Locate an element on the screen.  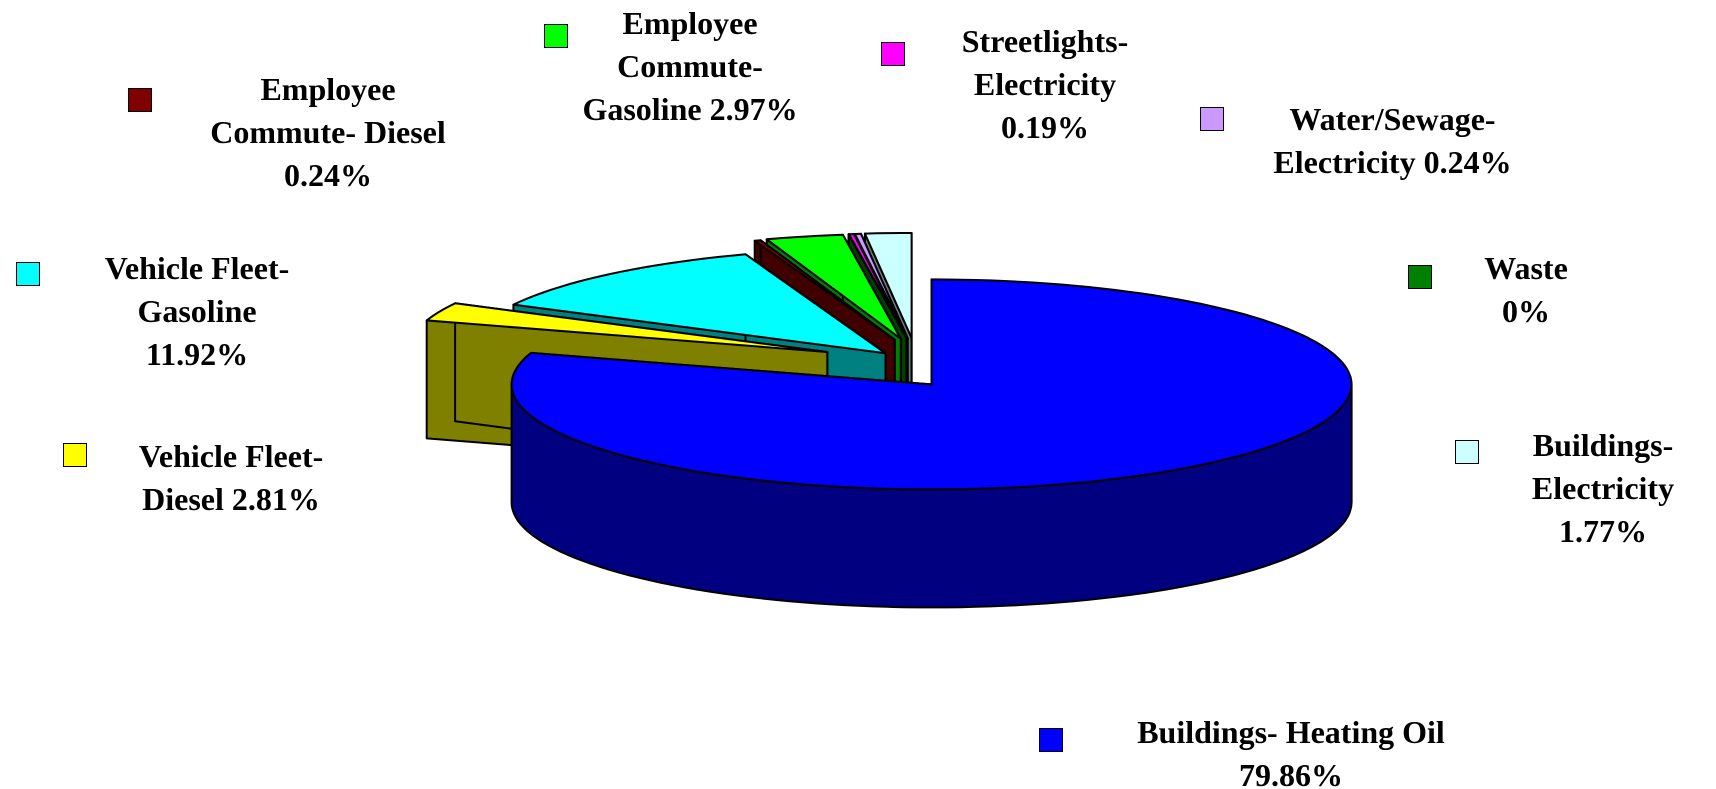
category-name: Vehicle Fleet- Diesel is located at coordinates (231, 477).